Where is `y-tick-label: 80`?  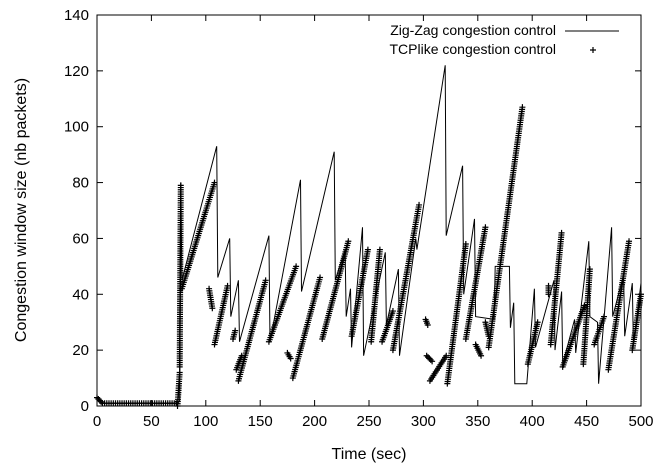 y-tick-label: 80 is located at coordinates (80, 183).